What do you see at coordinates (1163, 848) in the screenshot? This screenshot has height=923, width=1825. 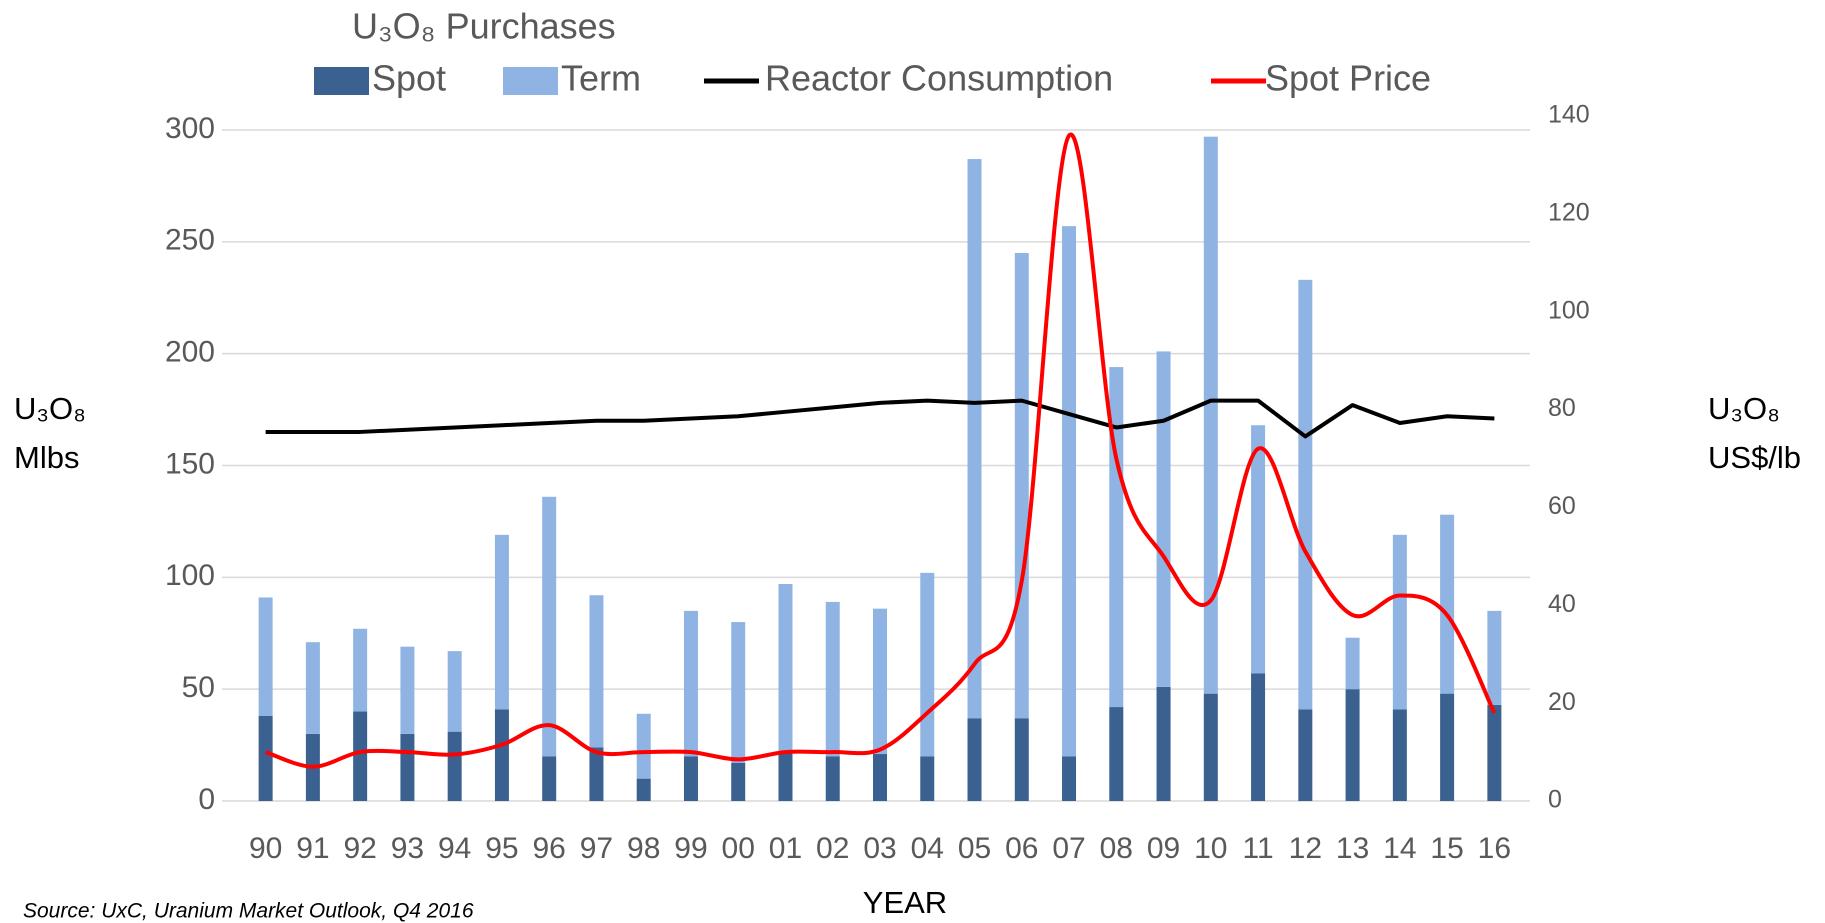 I see `x-tick-label: 09` at bounding box center [1163, 848].